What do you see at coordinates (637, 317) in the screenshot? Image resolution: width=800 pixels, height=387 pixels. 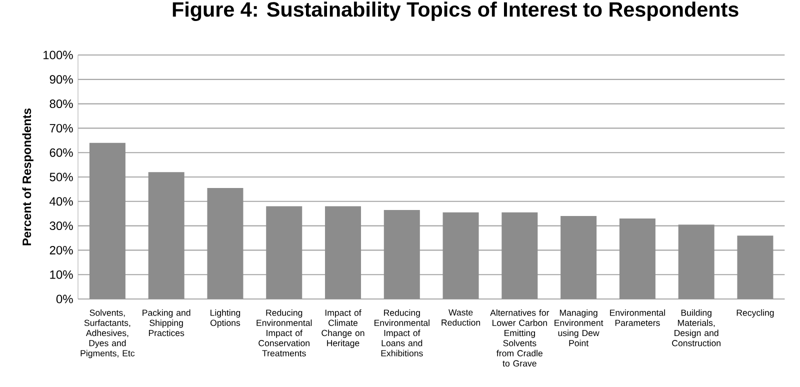 I see `x-tick-label: Environmental Parameters` at bounding box center [637, 317].